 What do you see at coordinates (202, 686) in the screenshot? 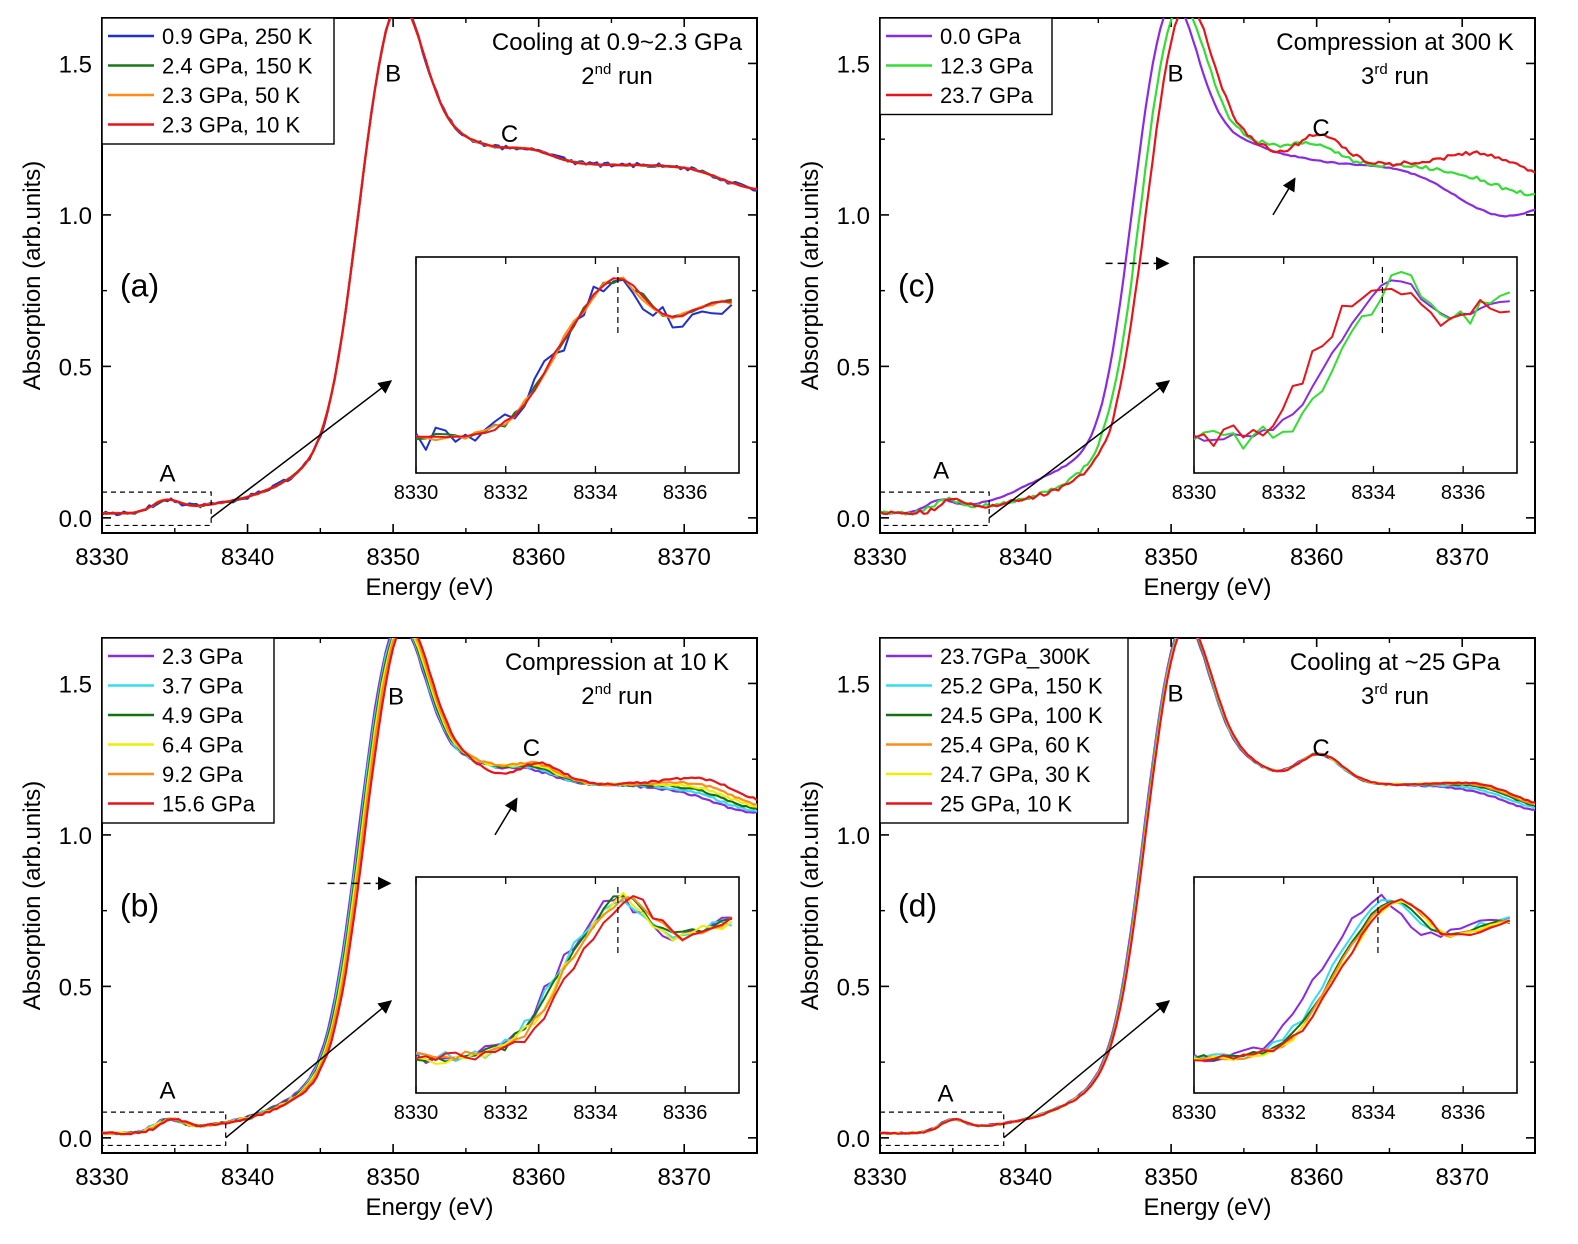
I see `legend-label-2: 3.7 GPa` at bounding box center [202, 686].